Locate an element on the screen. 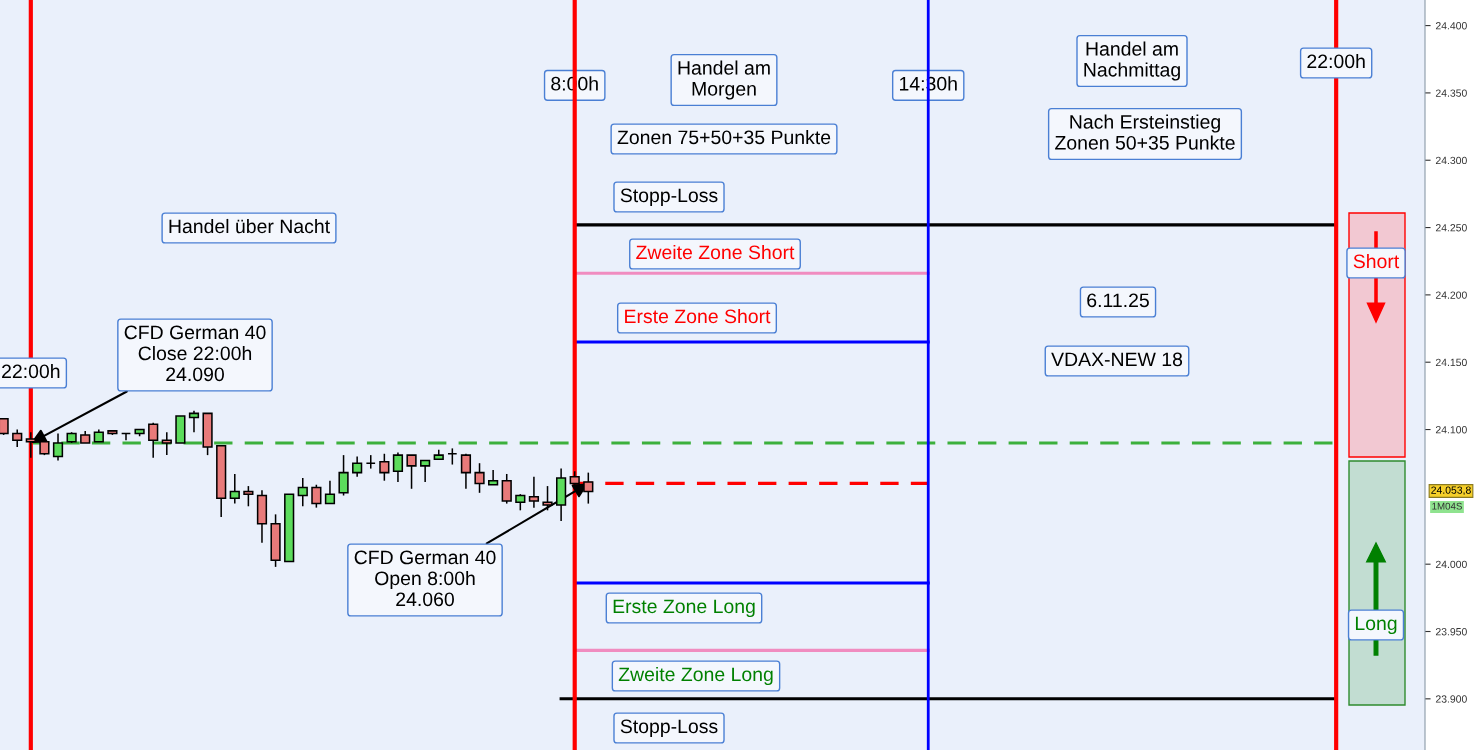 The image size is (1477, 750). annotation: Erste Zone Short is located at coordinates (698, 316).